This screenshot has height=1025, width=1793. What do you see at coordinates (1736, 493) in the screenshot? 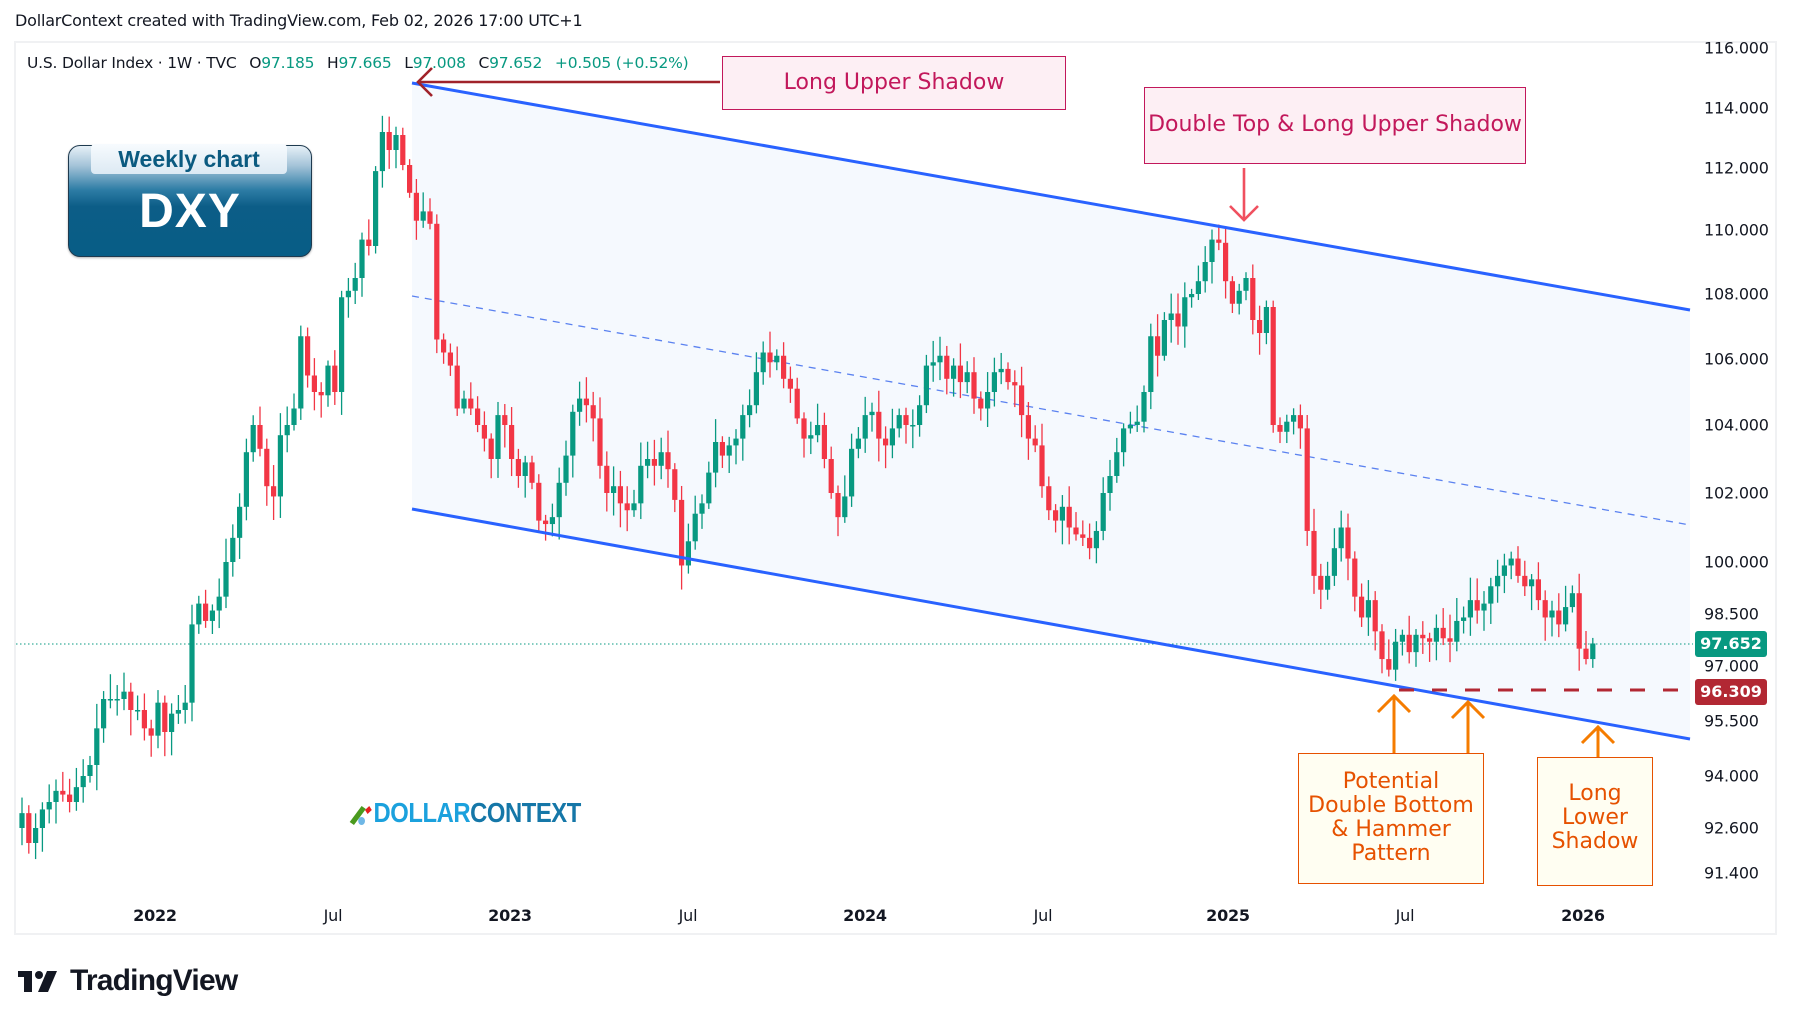
I see `price-tick-label: 102.000` at bounding box center [1736, 493].